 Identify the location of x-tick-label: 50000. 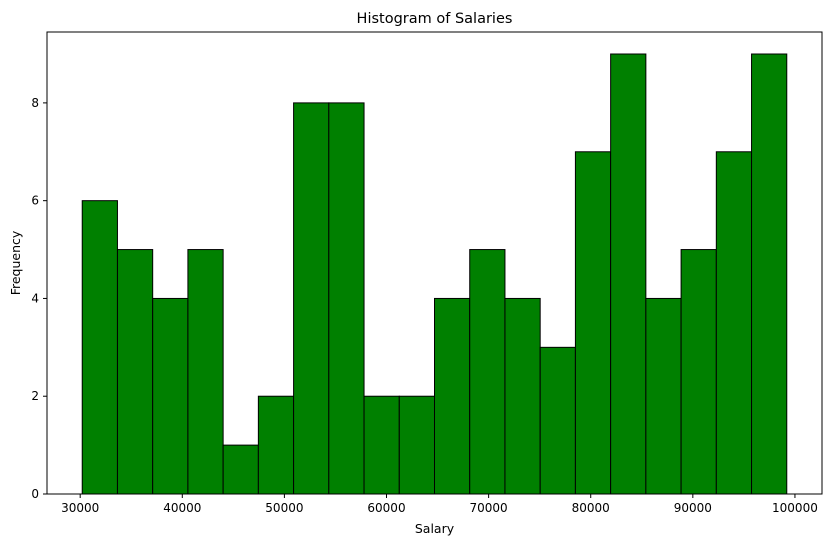
(284, 508).